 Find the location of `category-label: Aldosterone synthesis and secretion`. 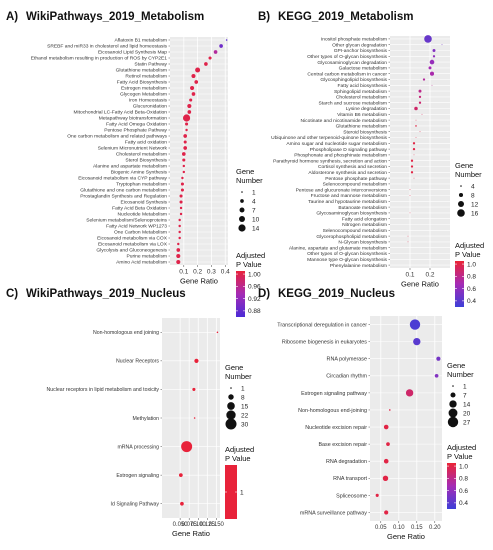

category-label: Aldosterone synthesis and secretion is located at coordinates (347, 173).